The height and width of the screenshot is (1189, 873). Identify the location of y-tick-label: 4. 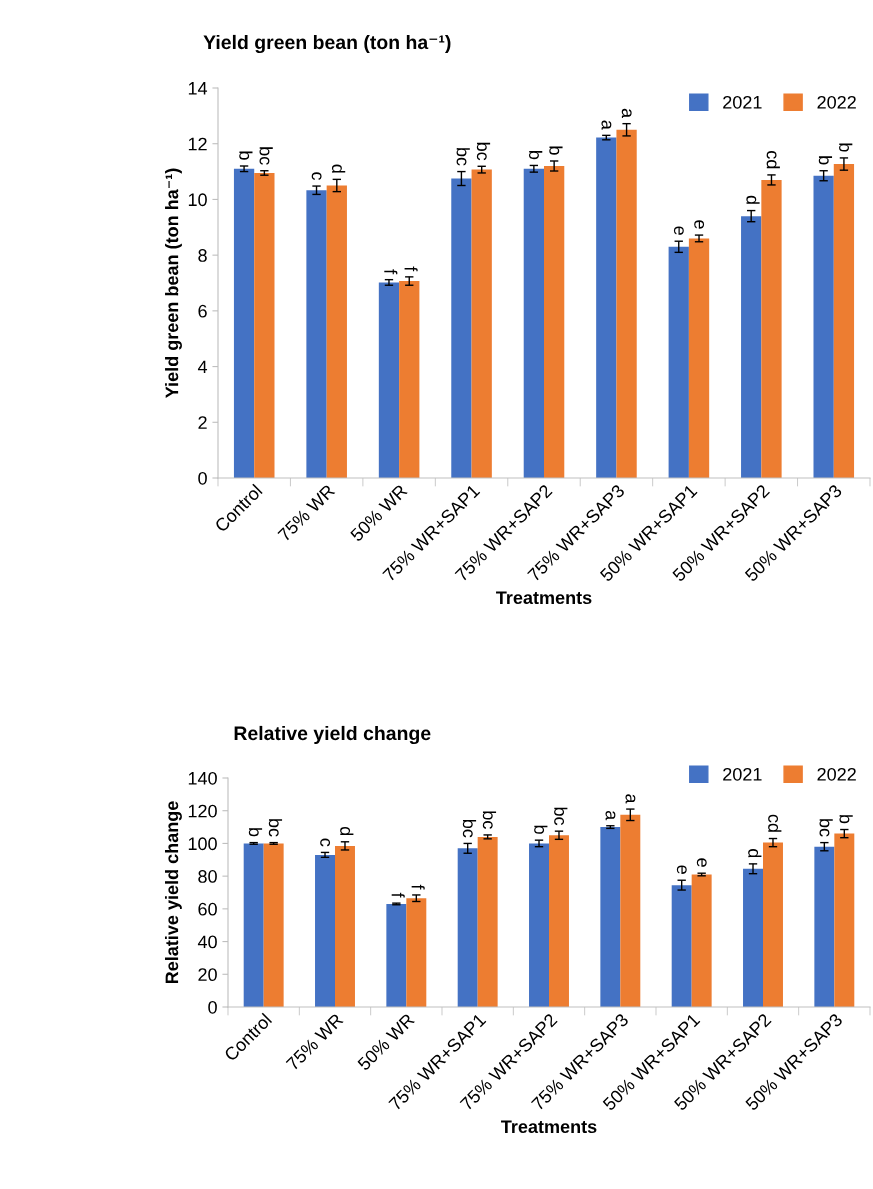
(202, 367).